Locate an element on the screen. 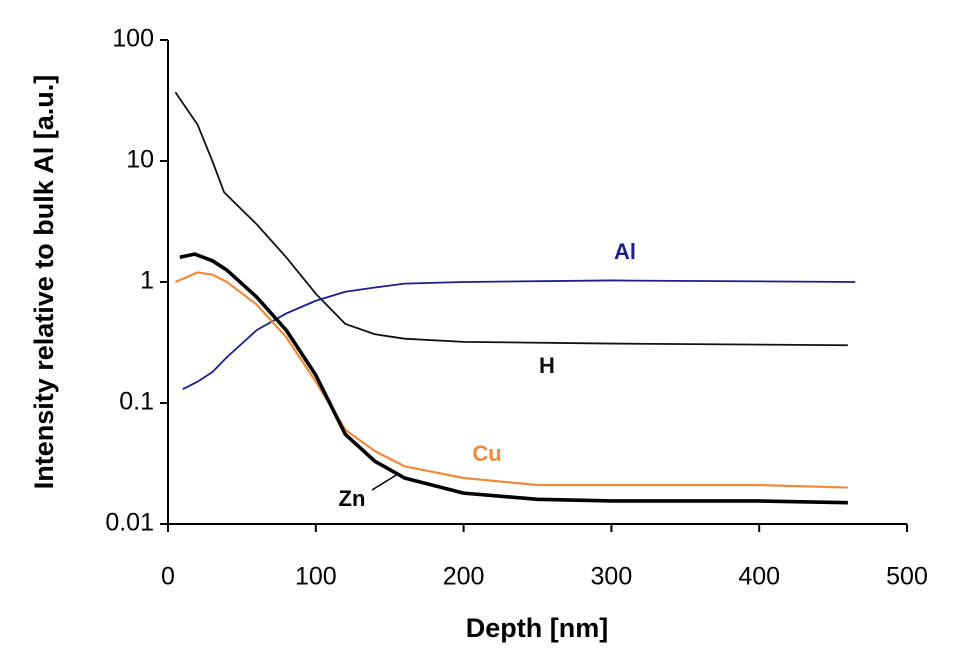  y-tick-label: 100 is located at coordinates (133, 39).